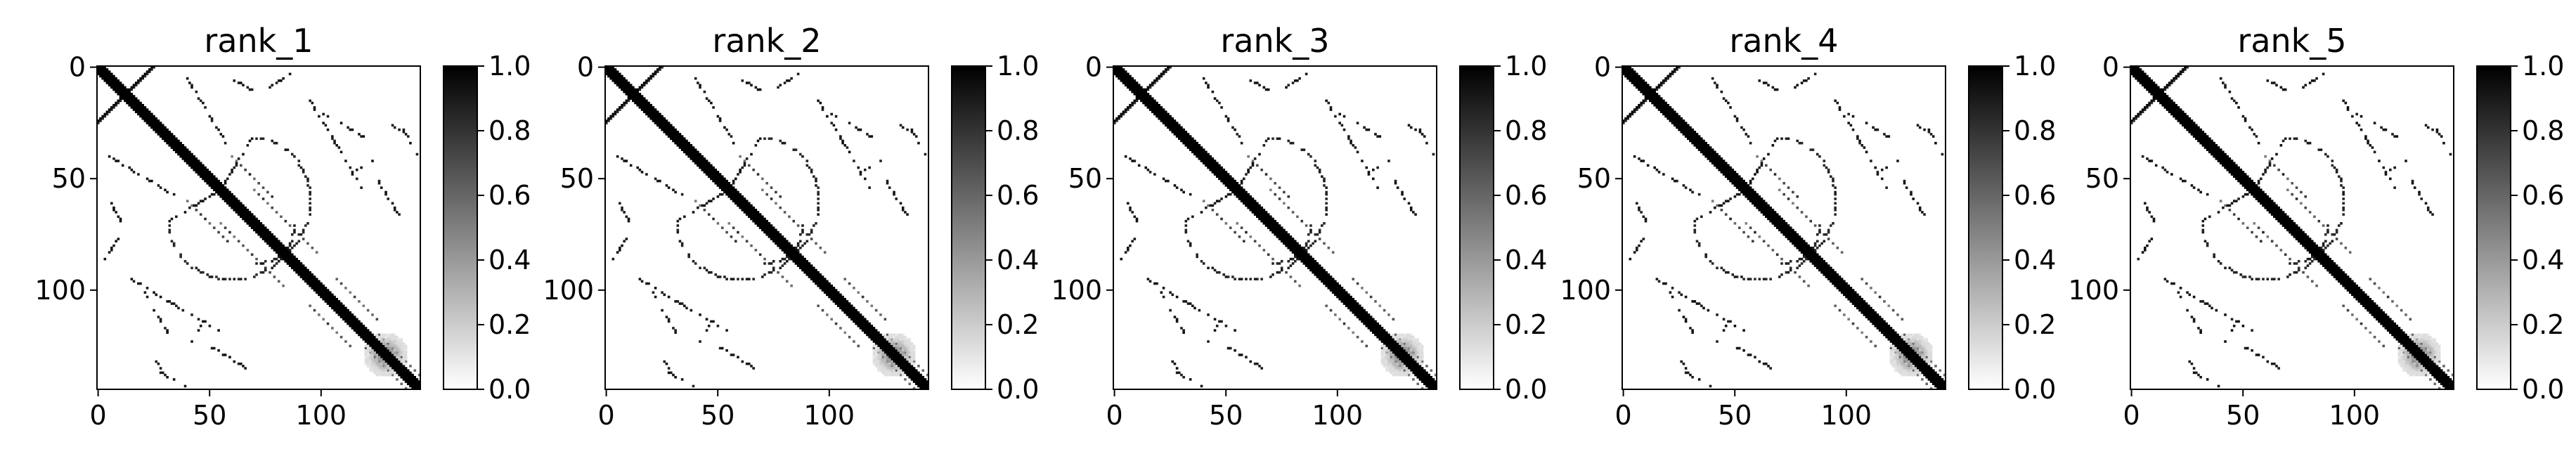 Image resolution: width=2576 pixels, height=461 pixels. I want to click on x-tick-label: 50, so click(210, 416).